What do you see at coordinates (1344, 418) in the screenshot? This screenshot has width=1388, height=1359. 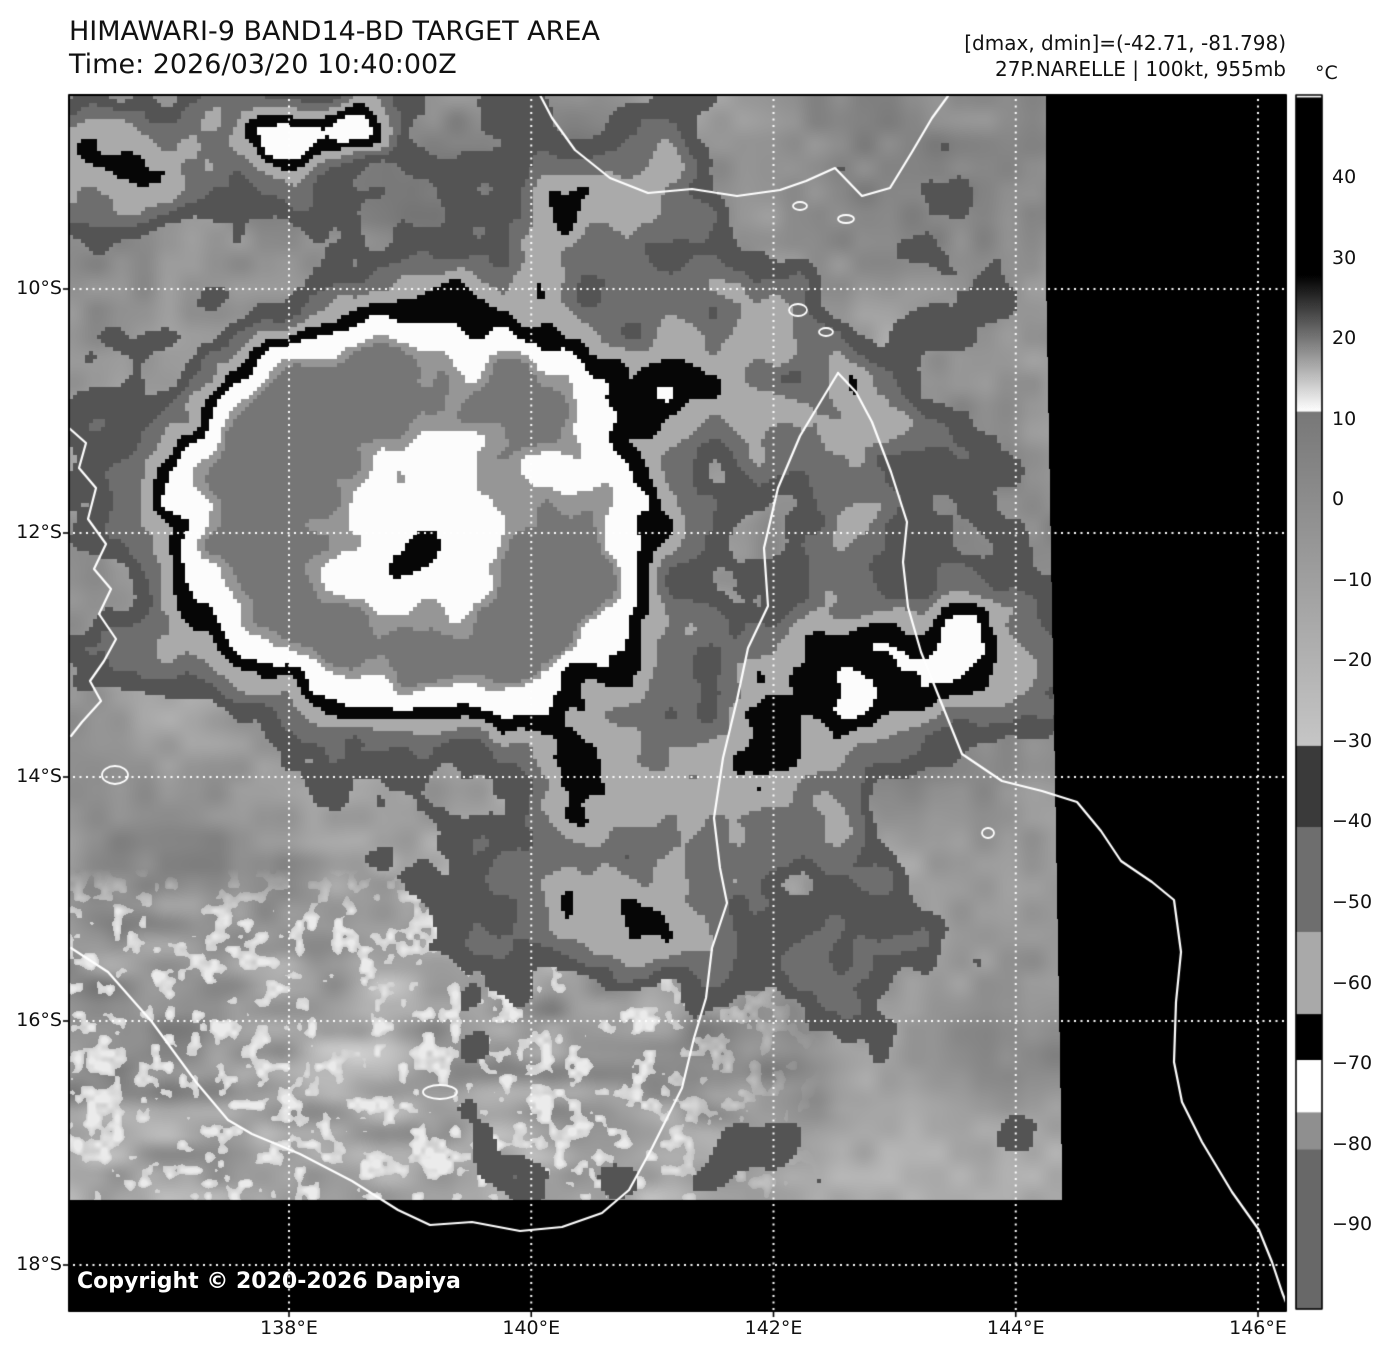 I see `colorbar-tick-label: 10` at bounding box center [1344, 418].